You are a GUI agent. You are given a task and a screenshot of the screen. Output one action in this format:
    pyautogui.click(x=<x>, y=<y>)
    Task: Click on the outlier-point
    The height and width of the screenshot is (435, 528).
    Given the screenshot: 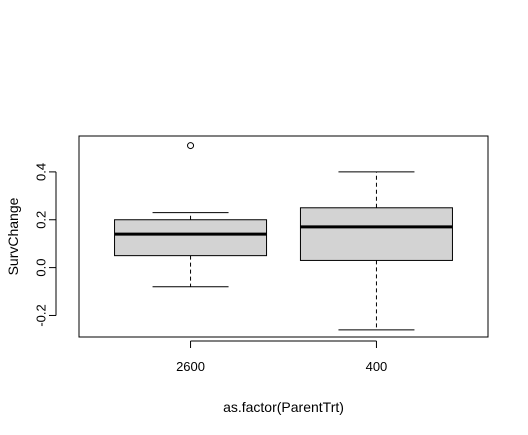 What is the action you would take?
    pyautogui.click(x=191, y=146)
    